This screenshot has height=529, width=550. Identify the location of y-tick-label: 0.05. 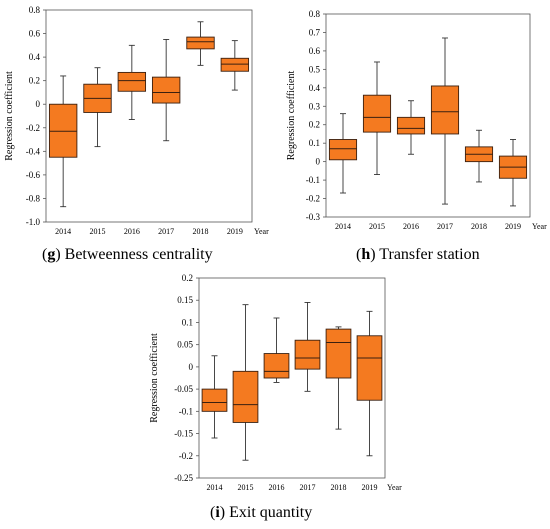
(185, 345).